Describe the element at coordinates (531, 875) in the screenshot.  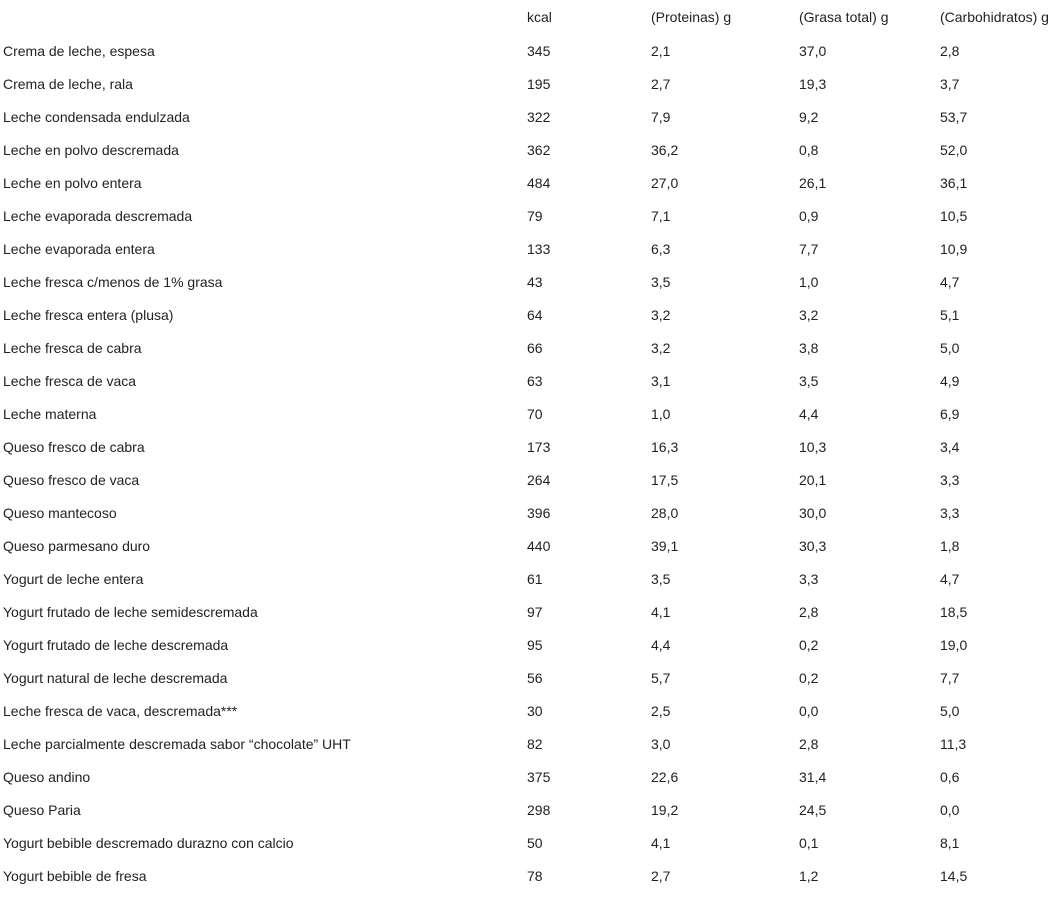
I see `table-row: Yogurt bebible de fresa 78 2,7 1,2 14,5` at that location.